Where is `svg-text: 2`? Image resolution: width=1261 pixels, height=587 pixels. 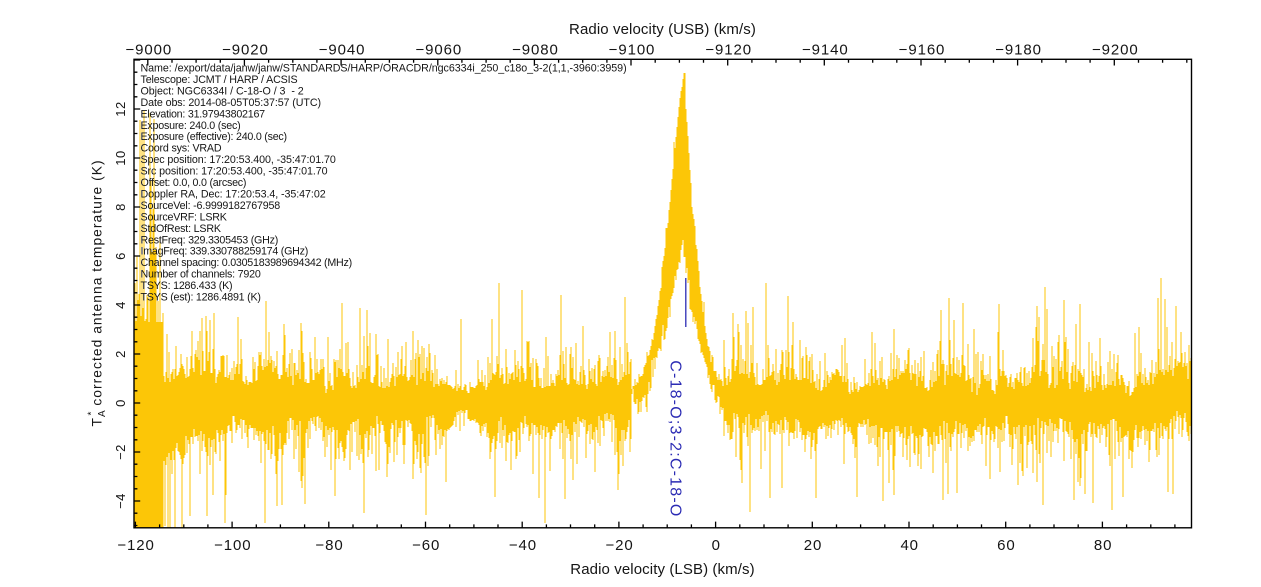 svg-text: 2 is located at coordinates (120, 354).